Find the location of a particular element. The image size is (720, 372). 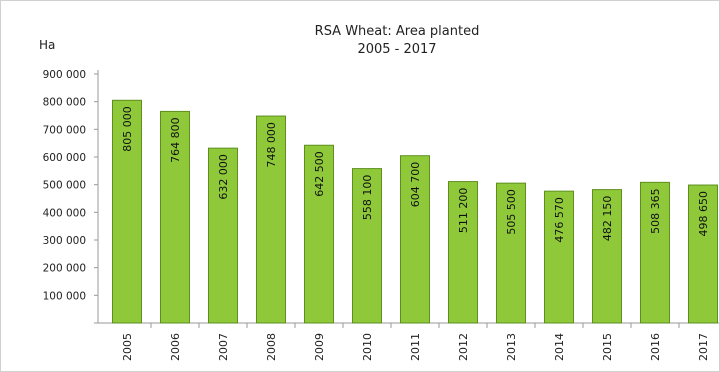

y-tick-label: 900 000 is located at coordinates (64, 75).